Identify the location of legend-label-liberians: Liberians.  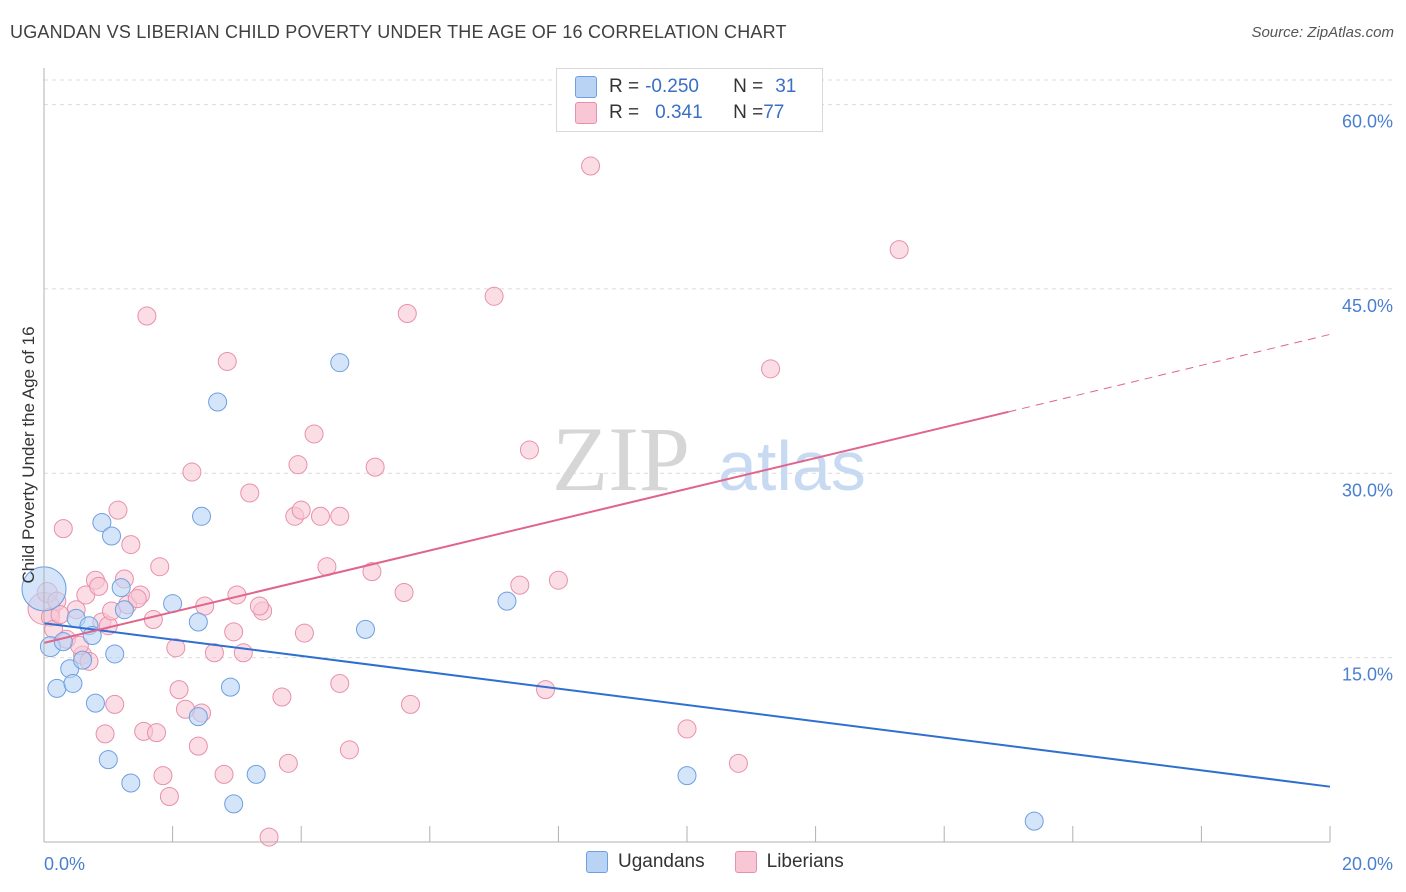
(805, 861).